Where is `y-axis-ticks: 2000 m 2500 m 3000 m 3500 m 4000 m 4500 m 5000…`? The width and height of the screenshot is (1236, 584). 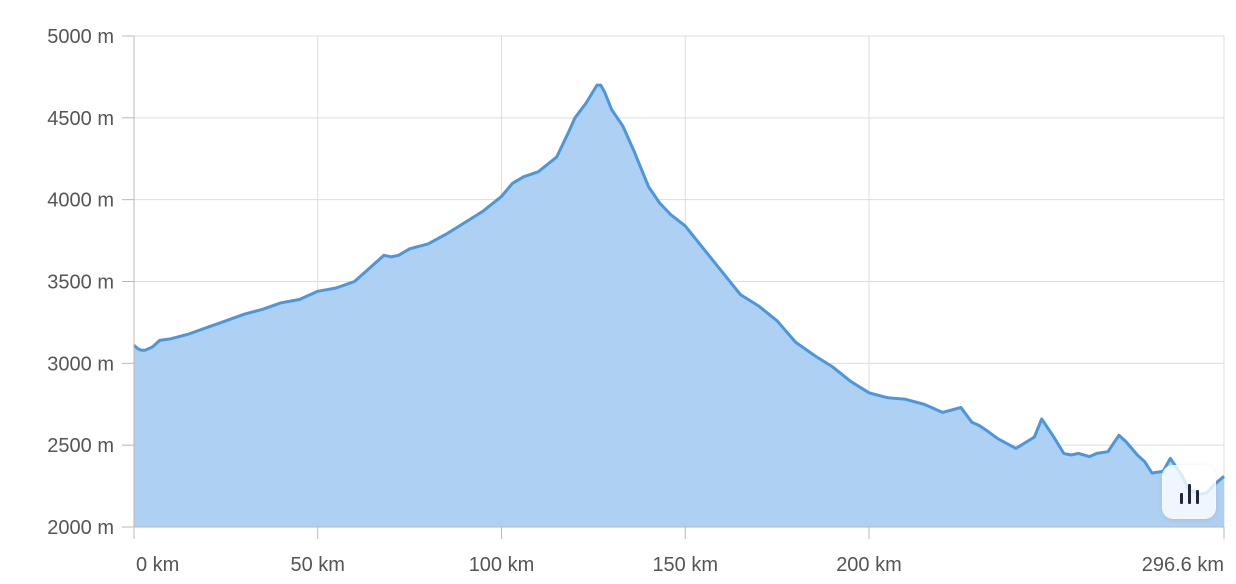
y-axis-ticks: 2000 m 2500 m 3000 m 3500 m 4000 m 4500 m 5000… is located at coordinates (90, 282).